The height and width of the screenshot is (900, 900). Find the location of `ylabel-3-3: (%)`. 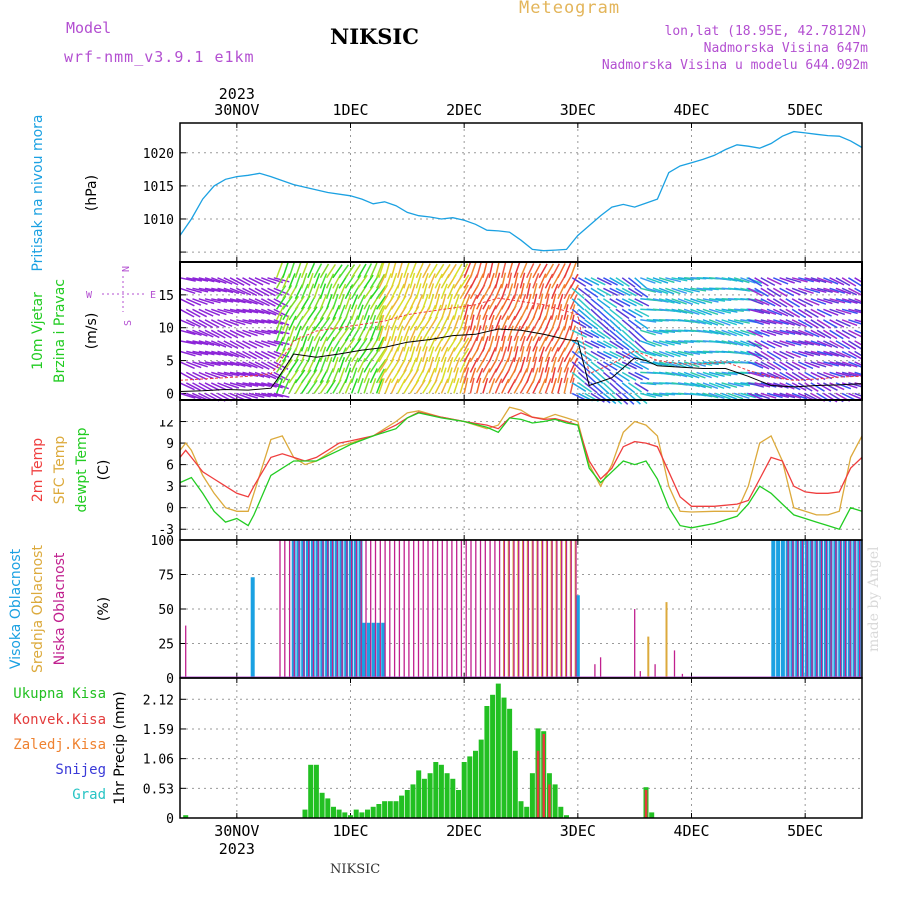

ylabel-3-3: (%) is located at coordinates (104, 609).